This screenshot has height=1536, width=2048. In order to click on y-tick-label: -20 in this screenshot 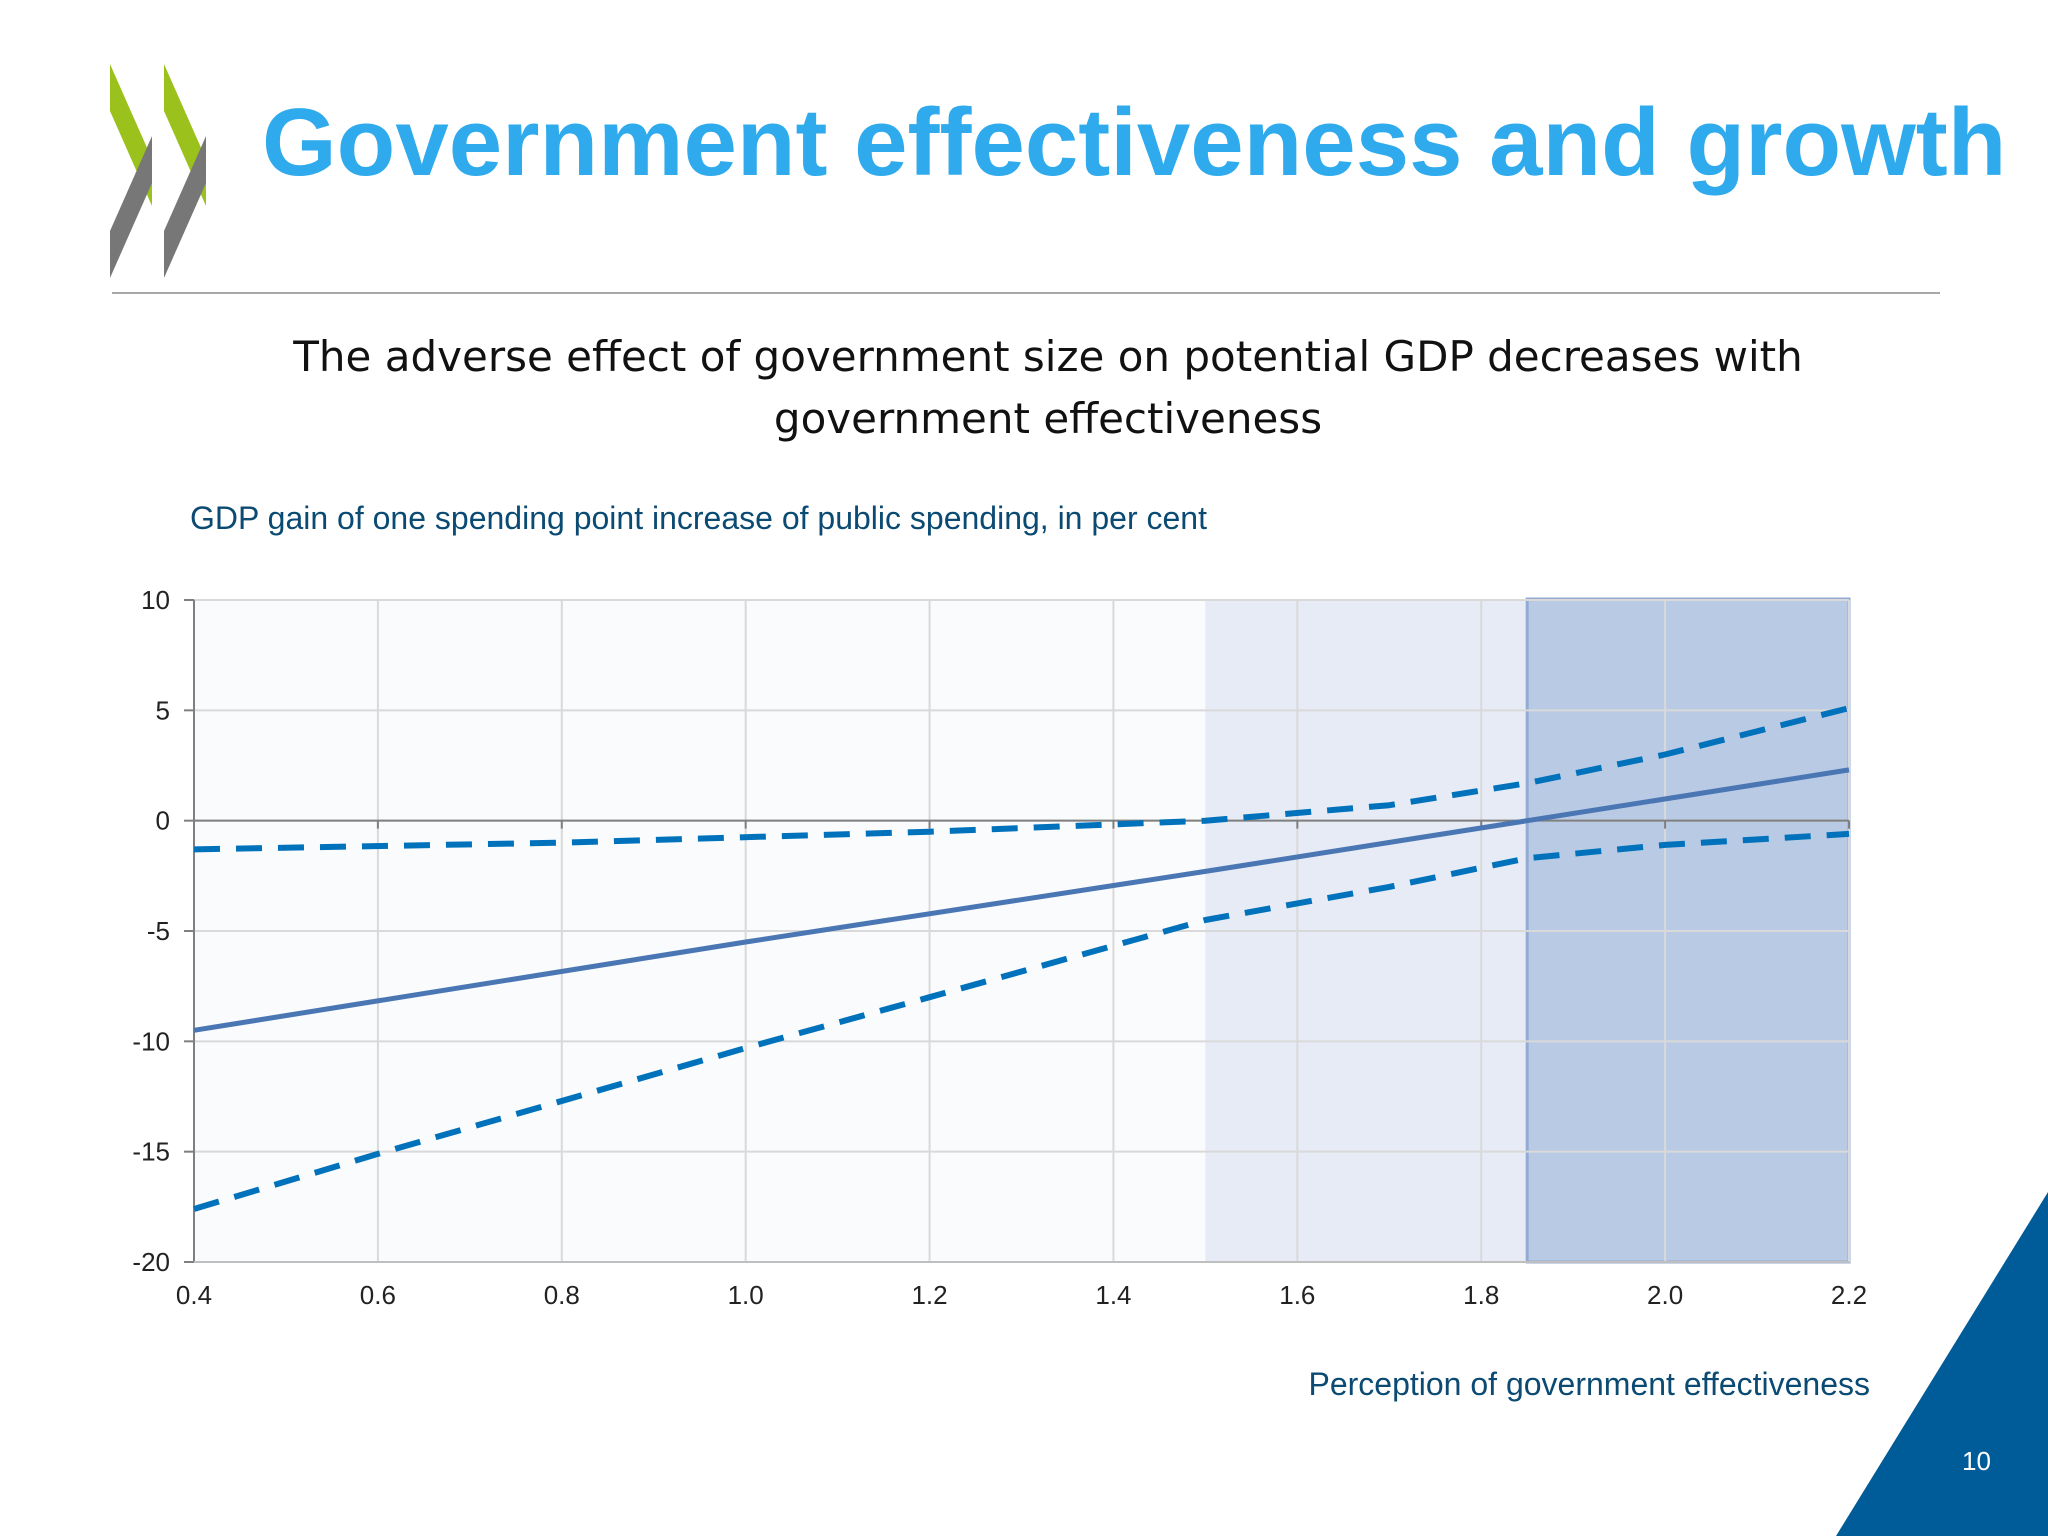, I will do `click(151, 1262)`.